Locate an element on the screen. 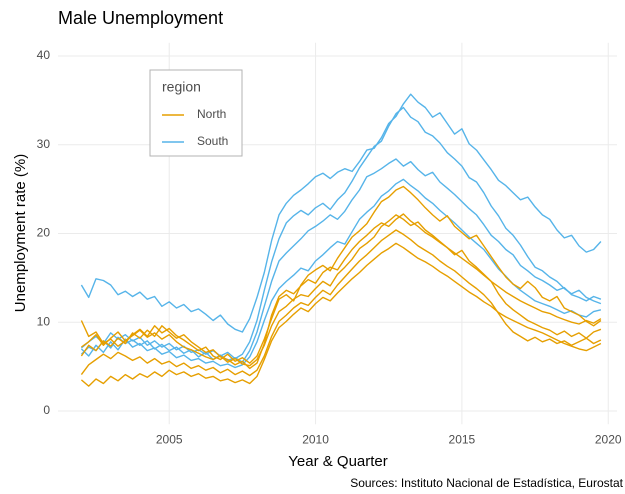 This screenshot has height=494, width=625. y-tick-label: 40 is located at coordinates (44, 55).